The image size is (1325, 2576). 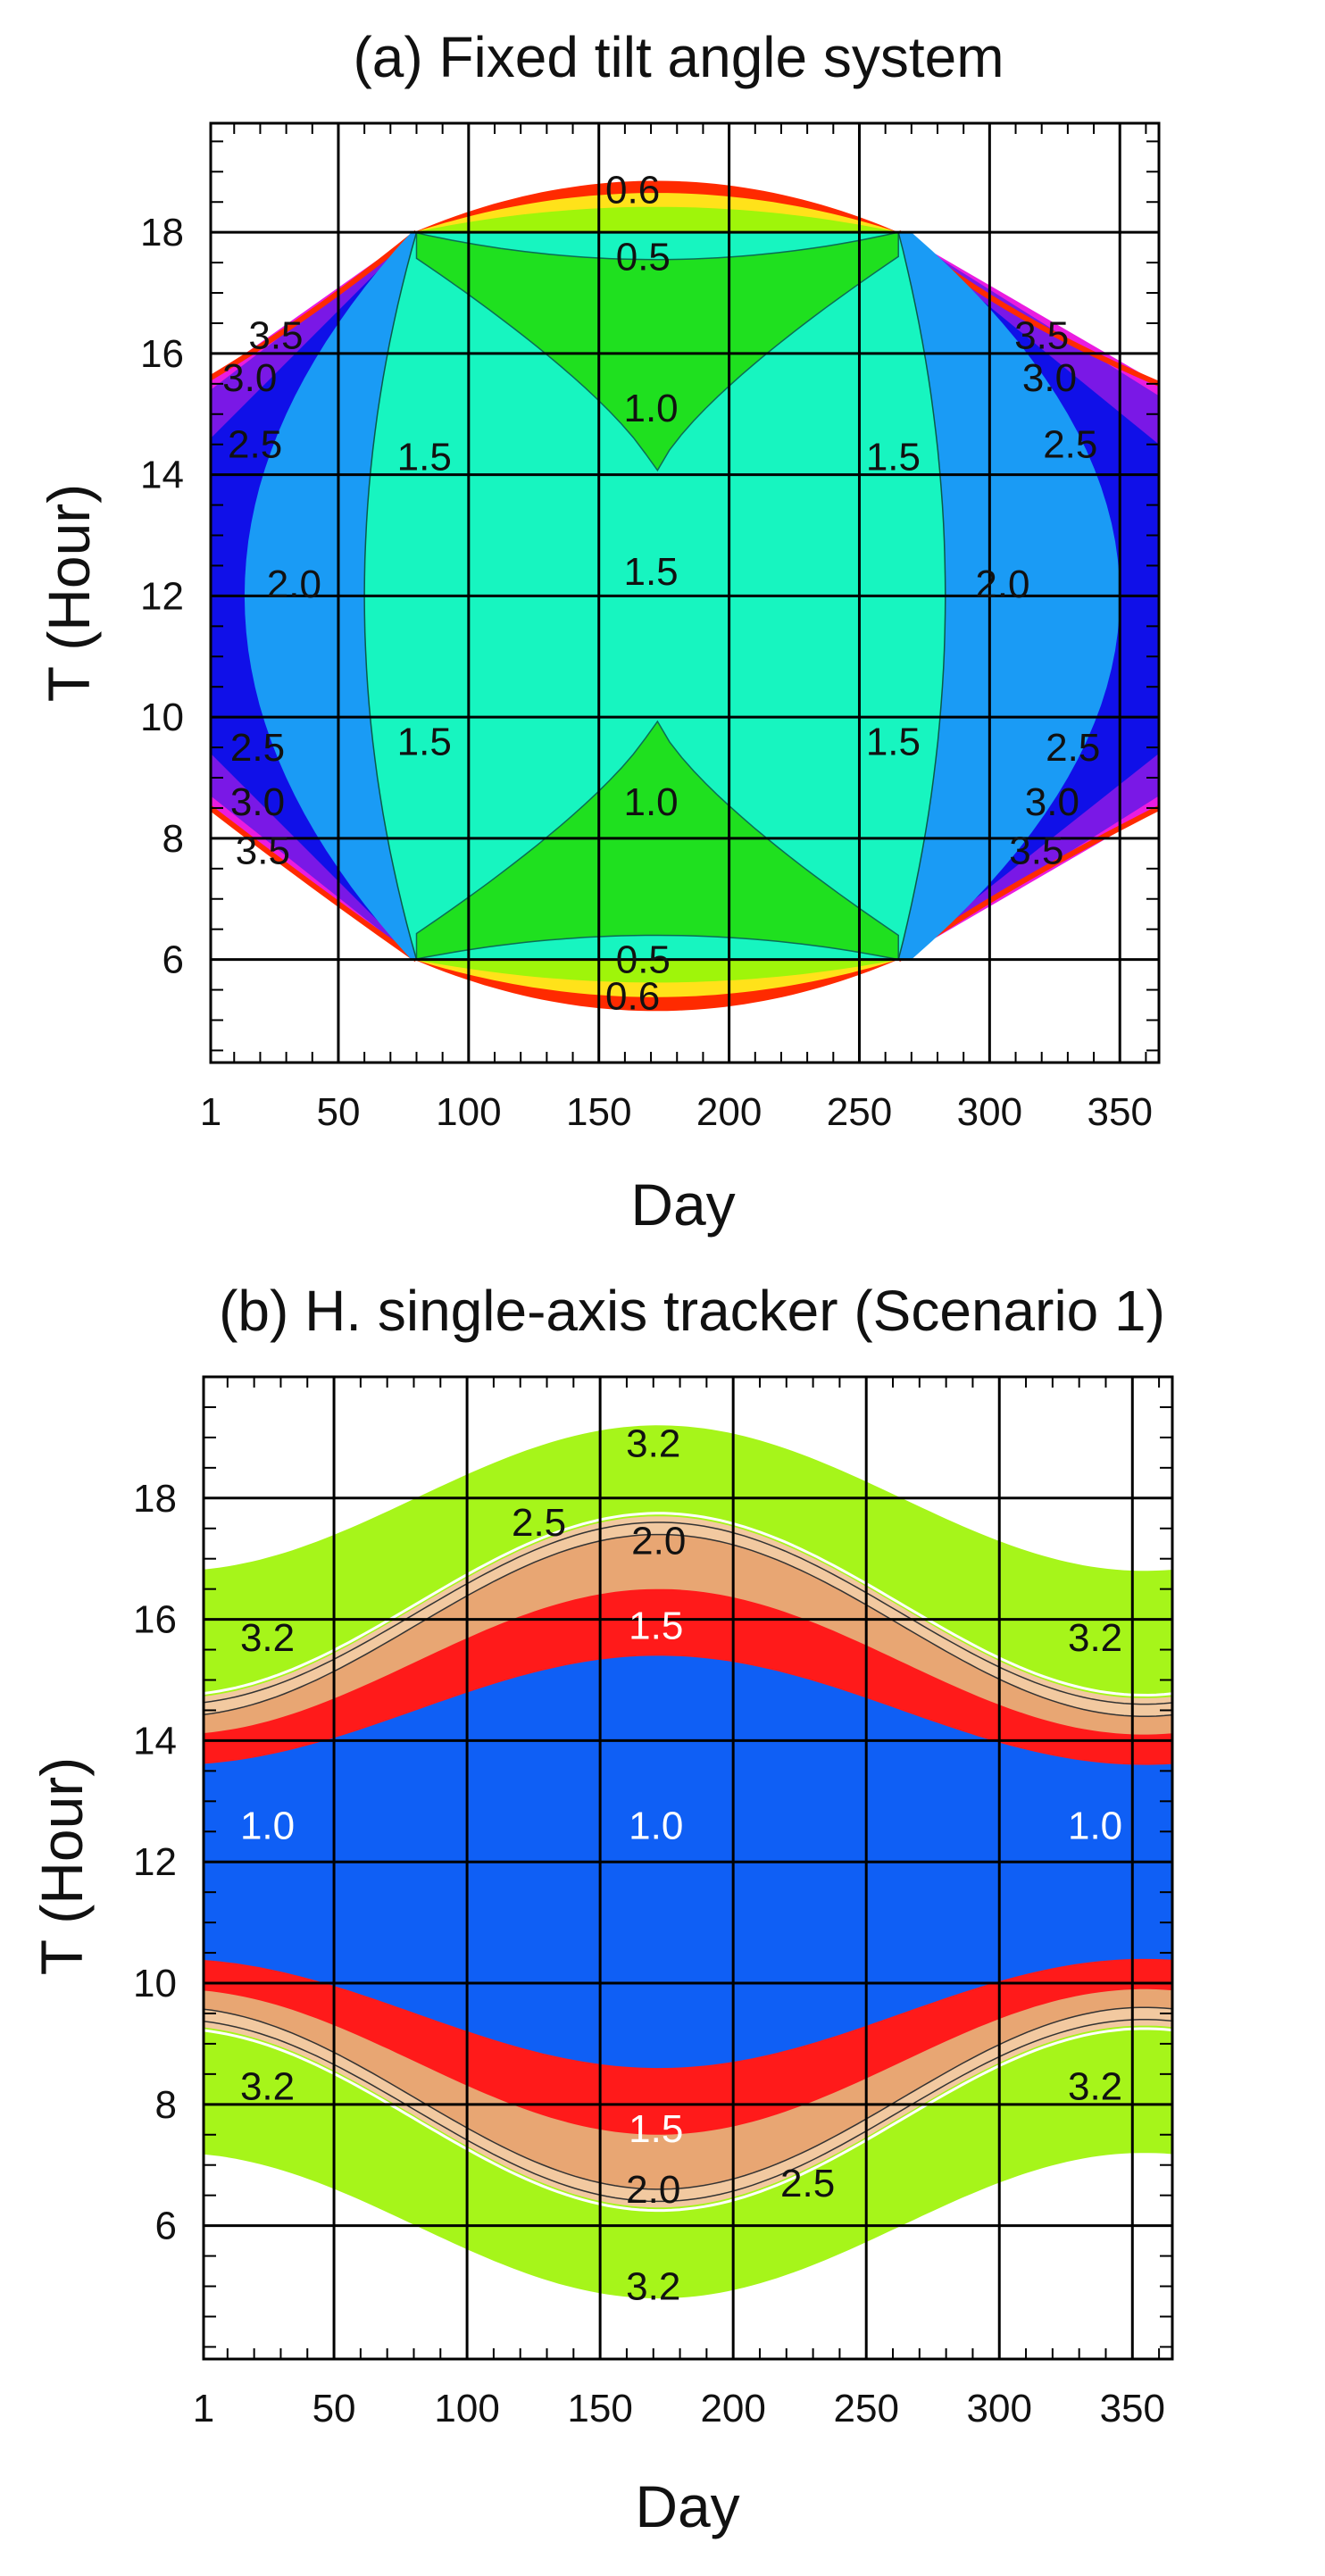 I want to click on chart-a-title: (a) Fixed tilt angle system, so click(x=679, y=57).